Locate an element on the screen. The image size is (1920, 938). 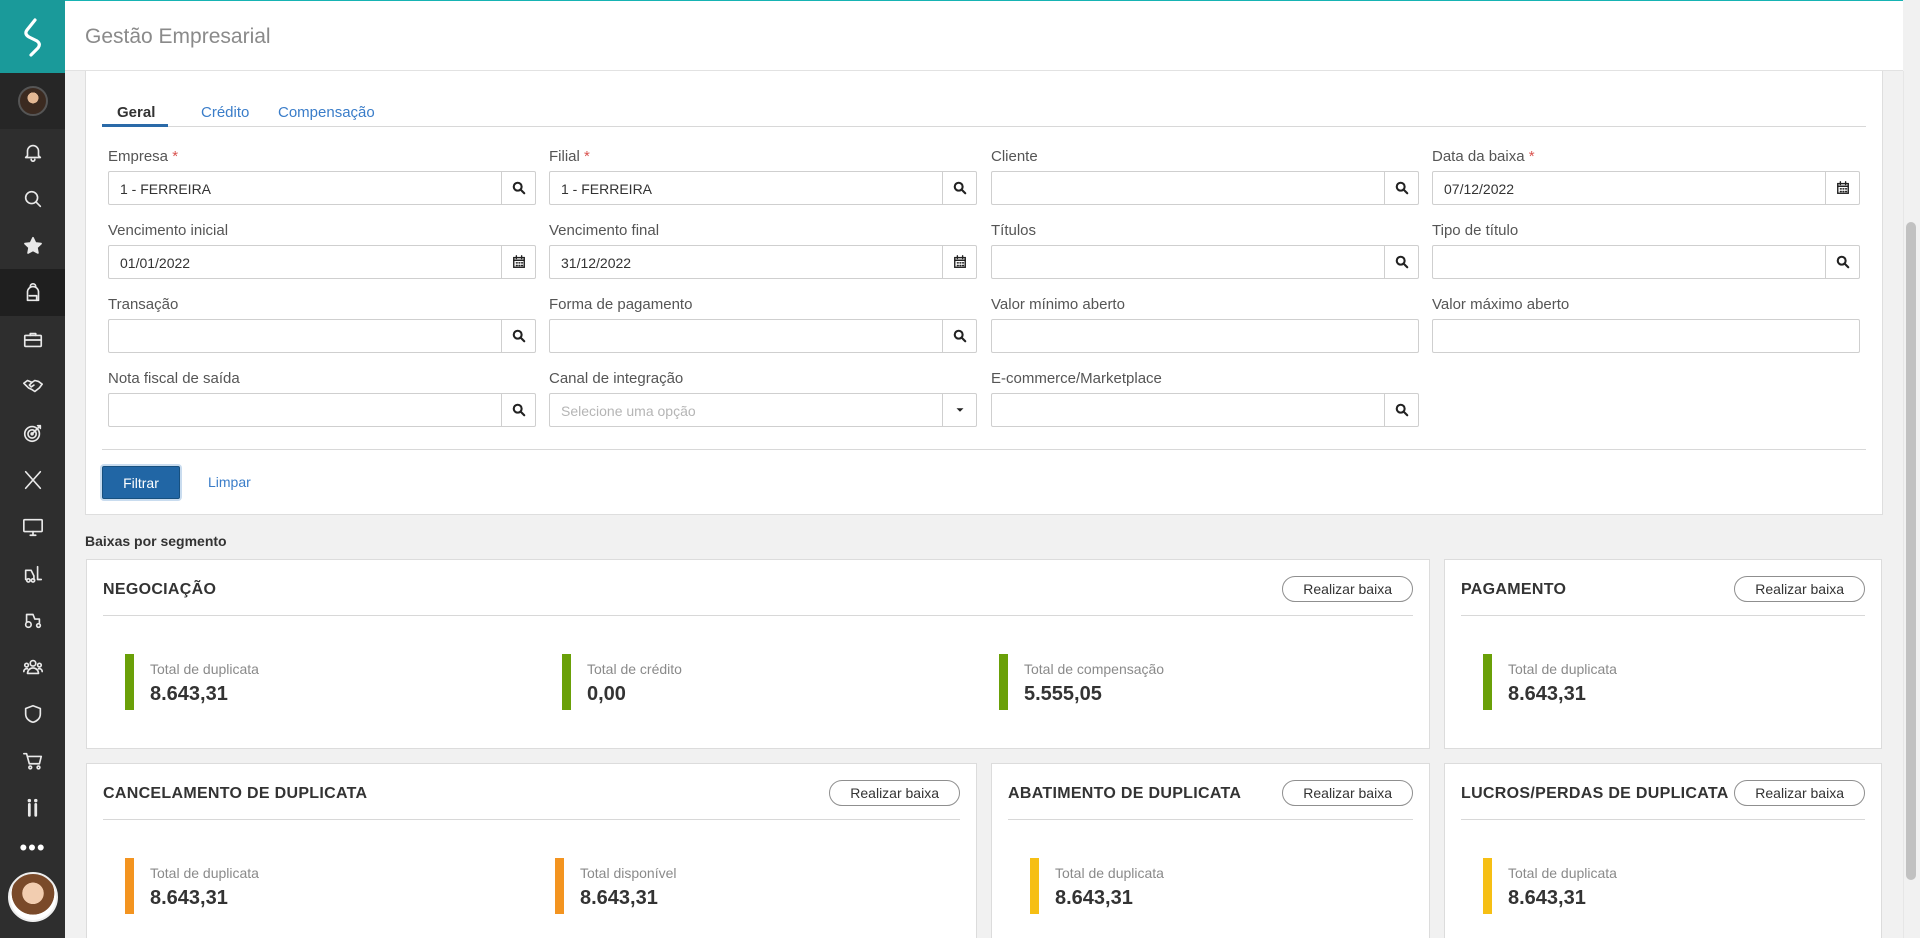
caret-down-icon is located at coordinates (959, 410).